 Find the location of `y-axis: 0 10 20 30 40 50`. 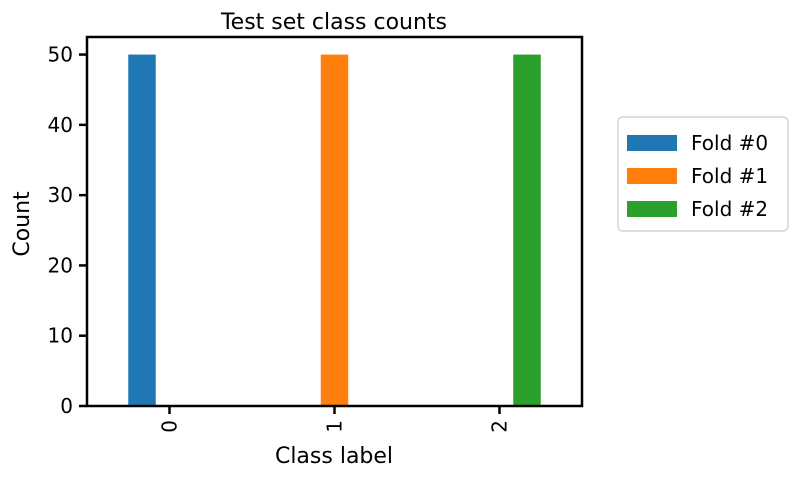

y-axis: 0 10 20 30 40 50 is located at coordinates (67, 230).